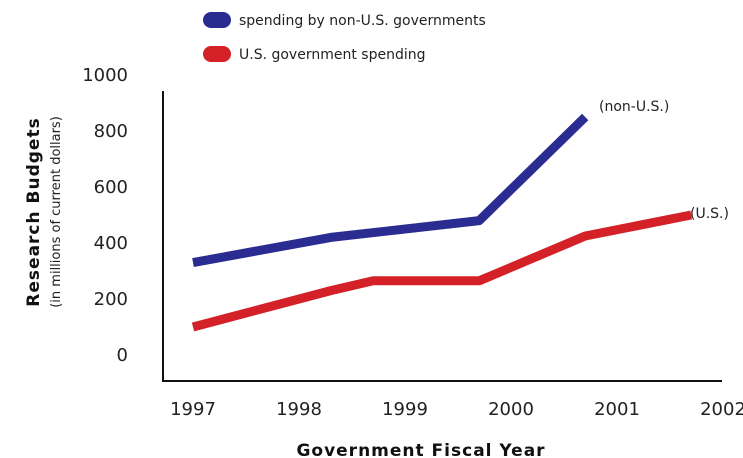 This screenshot has height=458, width=743. What do you see at coordinates (634, 107) in the screenshot?
I see `series-label-nonus: (non-U.S.)` at bounding box center [634, 107].